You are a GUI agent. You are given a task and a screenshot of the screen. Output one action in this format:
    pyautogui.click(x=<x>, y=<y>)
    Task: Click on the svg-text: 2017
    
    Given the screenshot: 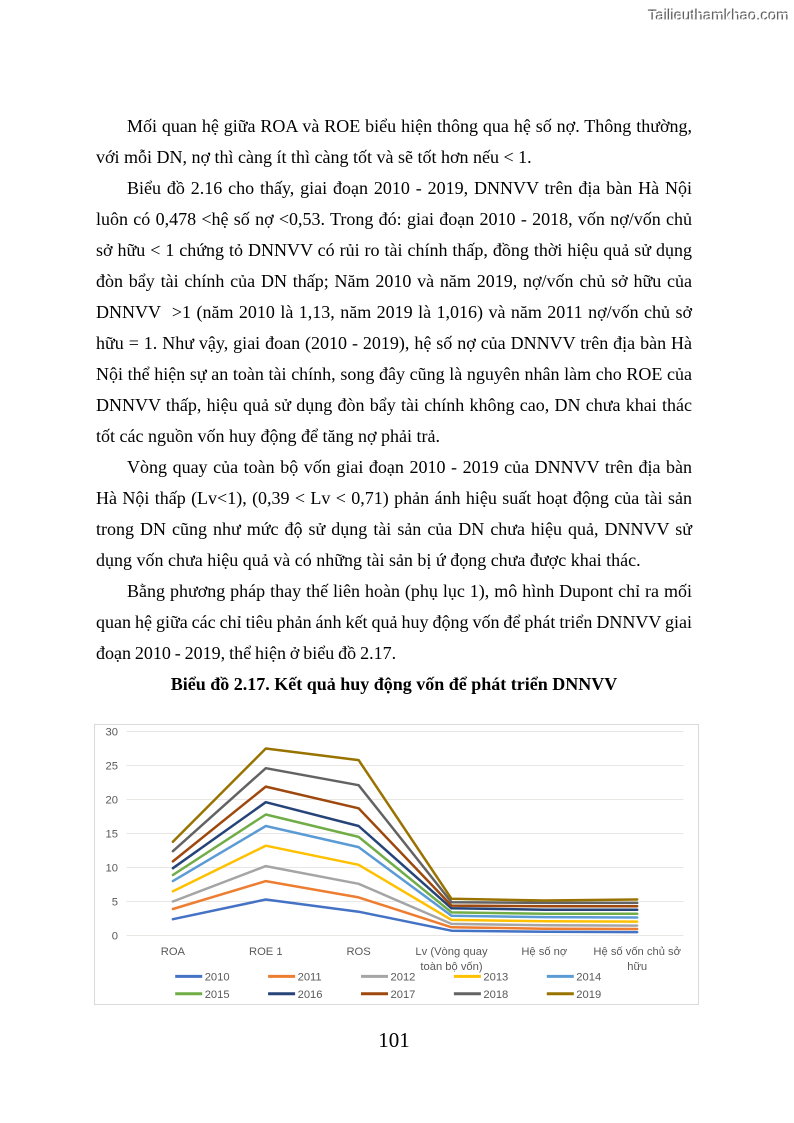 What is the action you would take?
    pyautogui.click(x=403, y=995)
    